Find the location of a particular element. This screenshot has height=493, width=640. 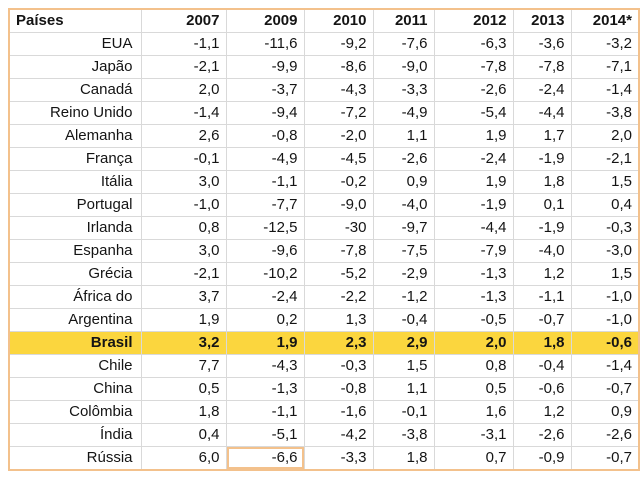

value-cell: -7,2 is located at coordinates (338, 113).